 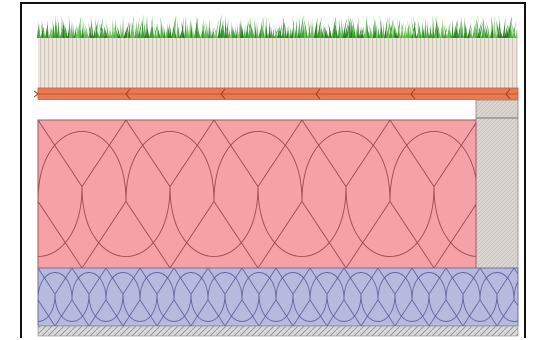 I want to click on flow-arrow, so click(x=223, y=94).